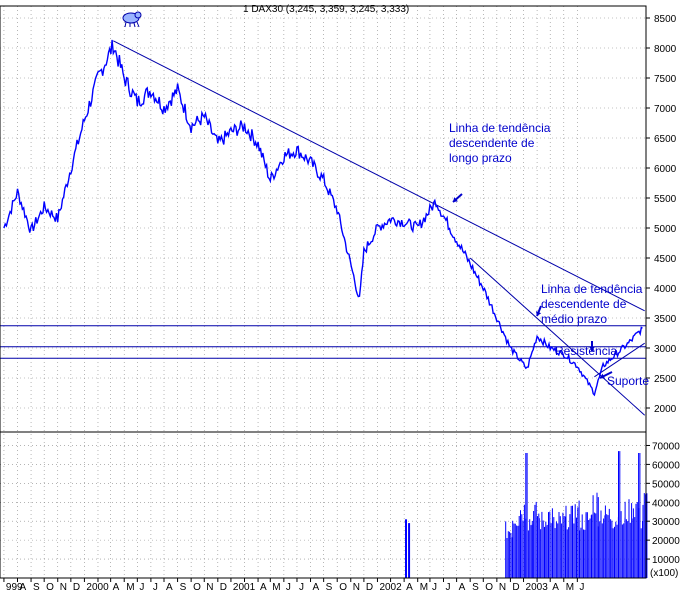 This screenshot has height=592, width=689. I want to click on bull-icon, so click(132, 19).